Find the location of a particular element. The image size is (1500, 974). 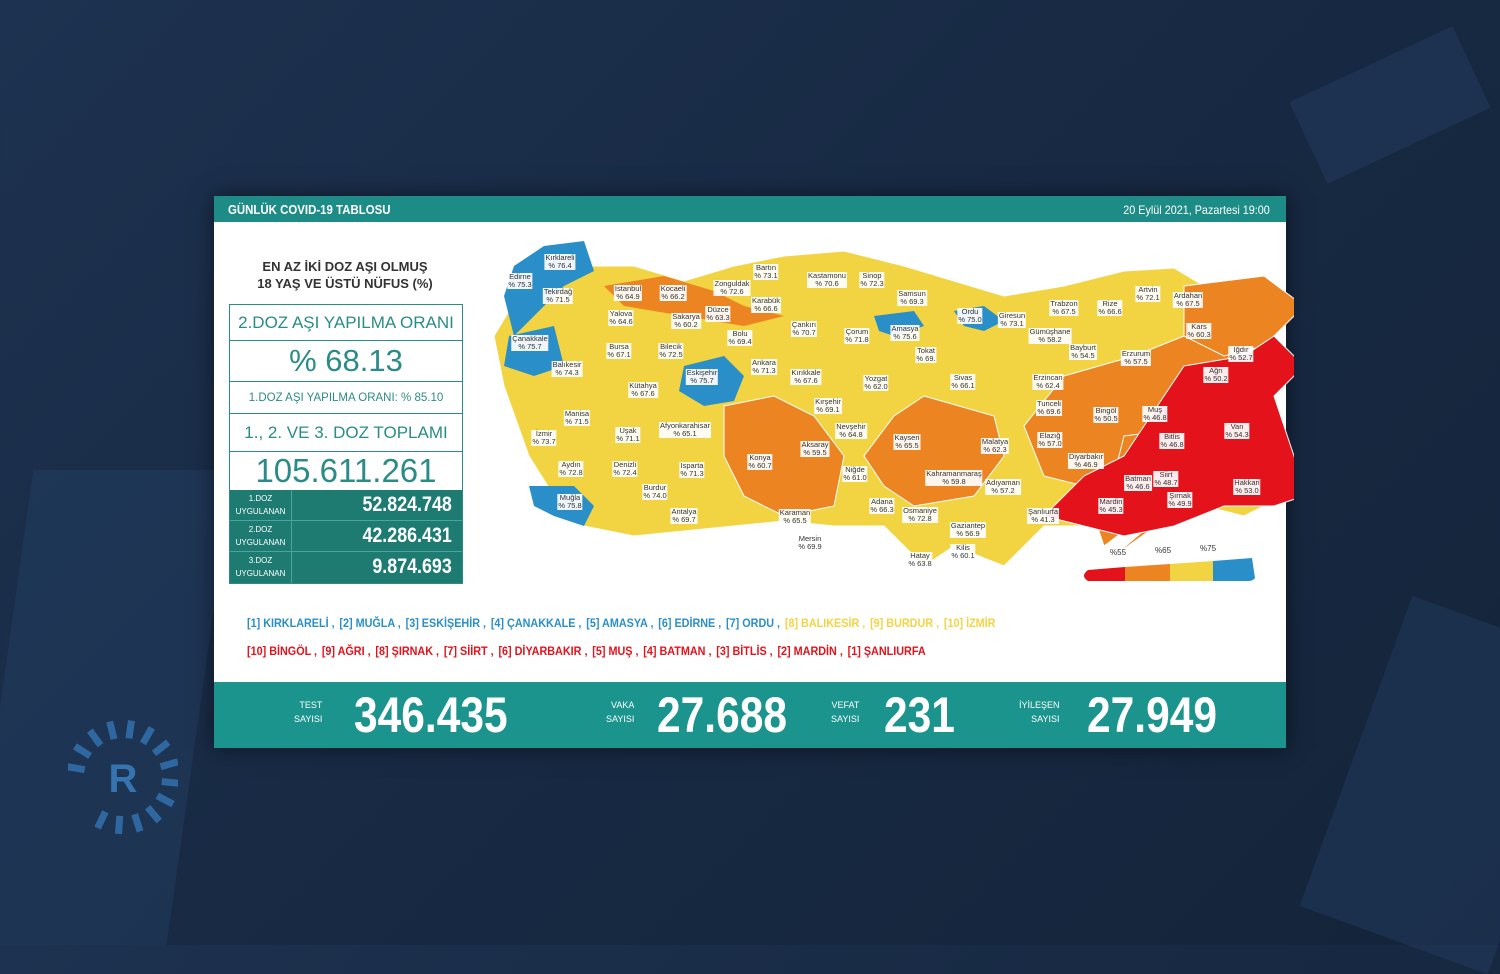

rudaw-logo: R is located at coordinates (123, 777).